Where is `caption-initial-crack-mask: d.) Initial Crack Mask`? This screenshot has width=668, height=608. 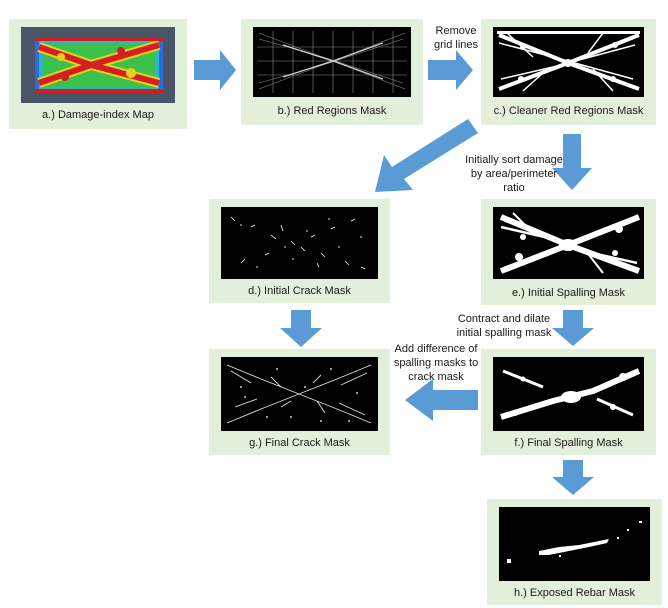
caption-initial-crack-mask: d.) Initial Crack Mask is located at coordinates (299, 291).